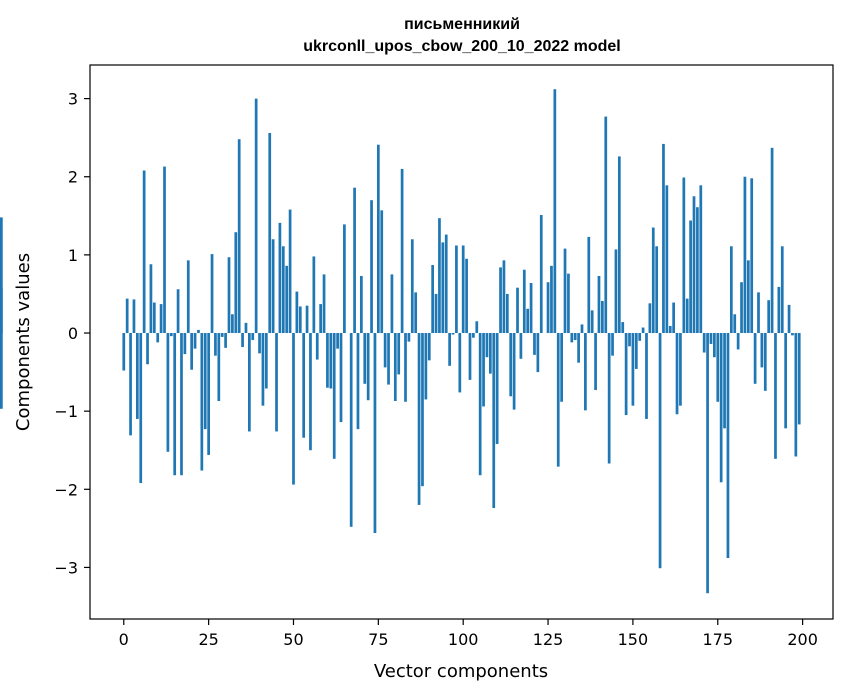  Describe the element at coordinates (802, 639) in the screenshot. I see `x-tick-label: 200` at that location.